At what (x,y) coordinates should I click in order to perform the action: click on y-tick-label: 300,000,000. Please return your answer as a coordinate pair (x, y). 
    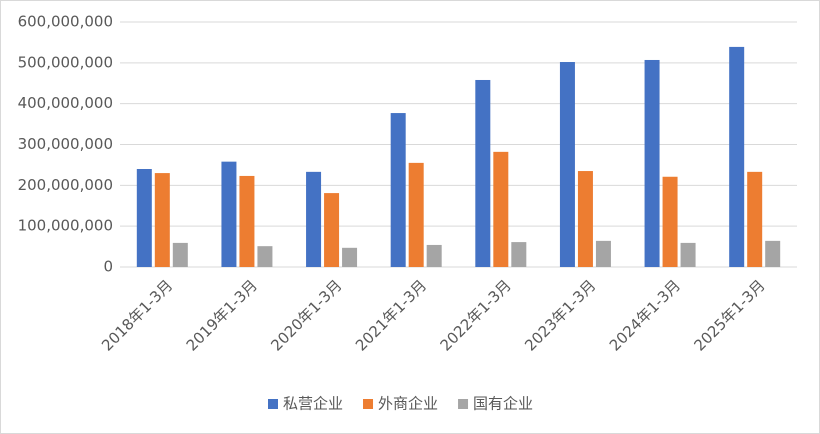
    Looking at the image, I should click on (65, 144).